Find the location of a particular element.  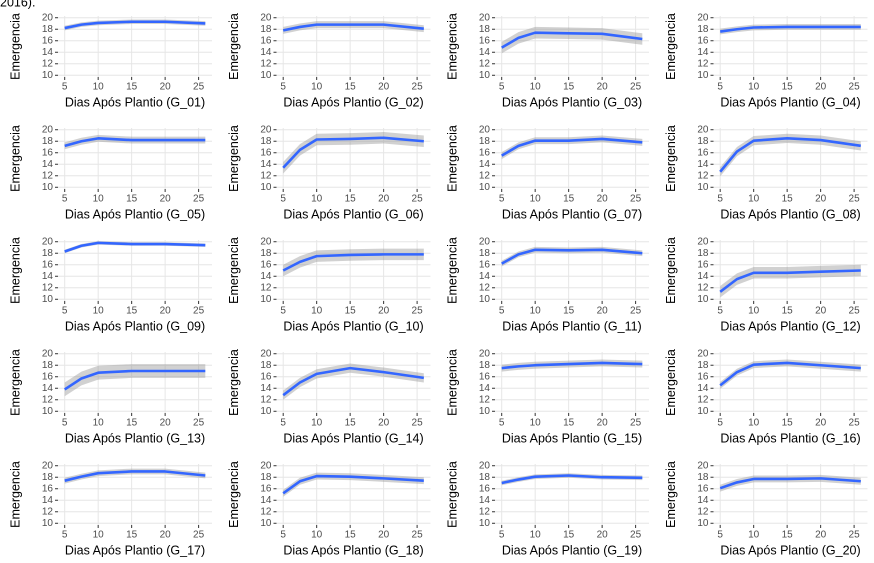

x-axis-label: Dias Após Plantio (G_20) is located at coordinates (790, 550).